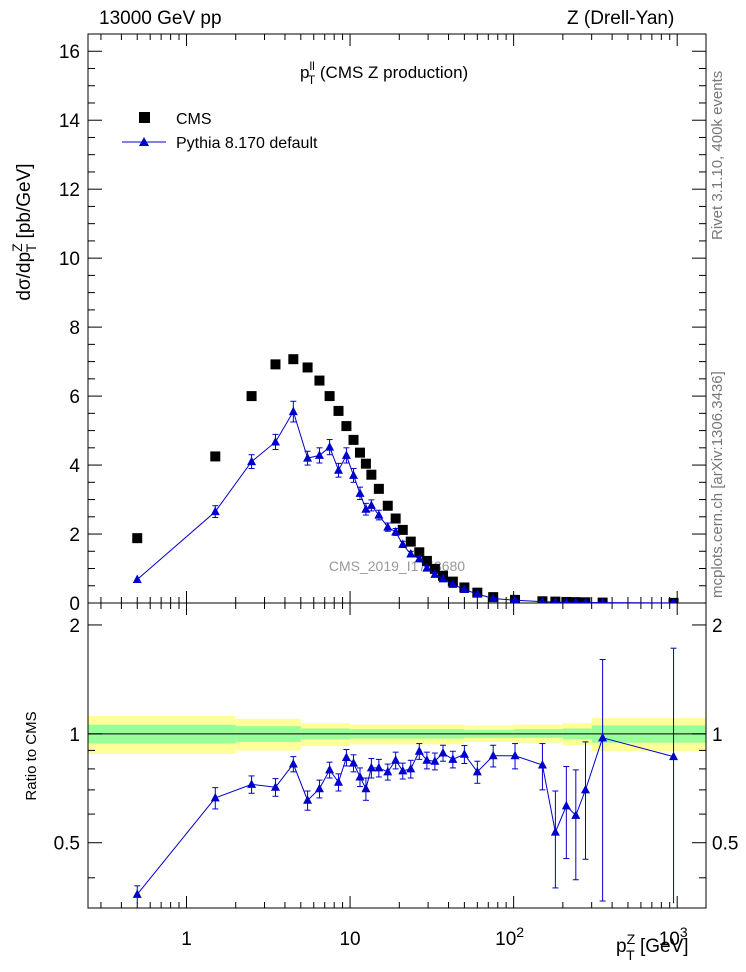 The width and height of the screenshot is (746, 972). I want to click on ratio-ytick-label-left: 2, so click(74, 626).